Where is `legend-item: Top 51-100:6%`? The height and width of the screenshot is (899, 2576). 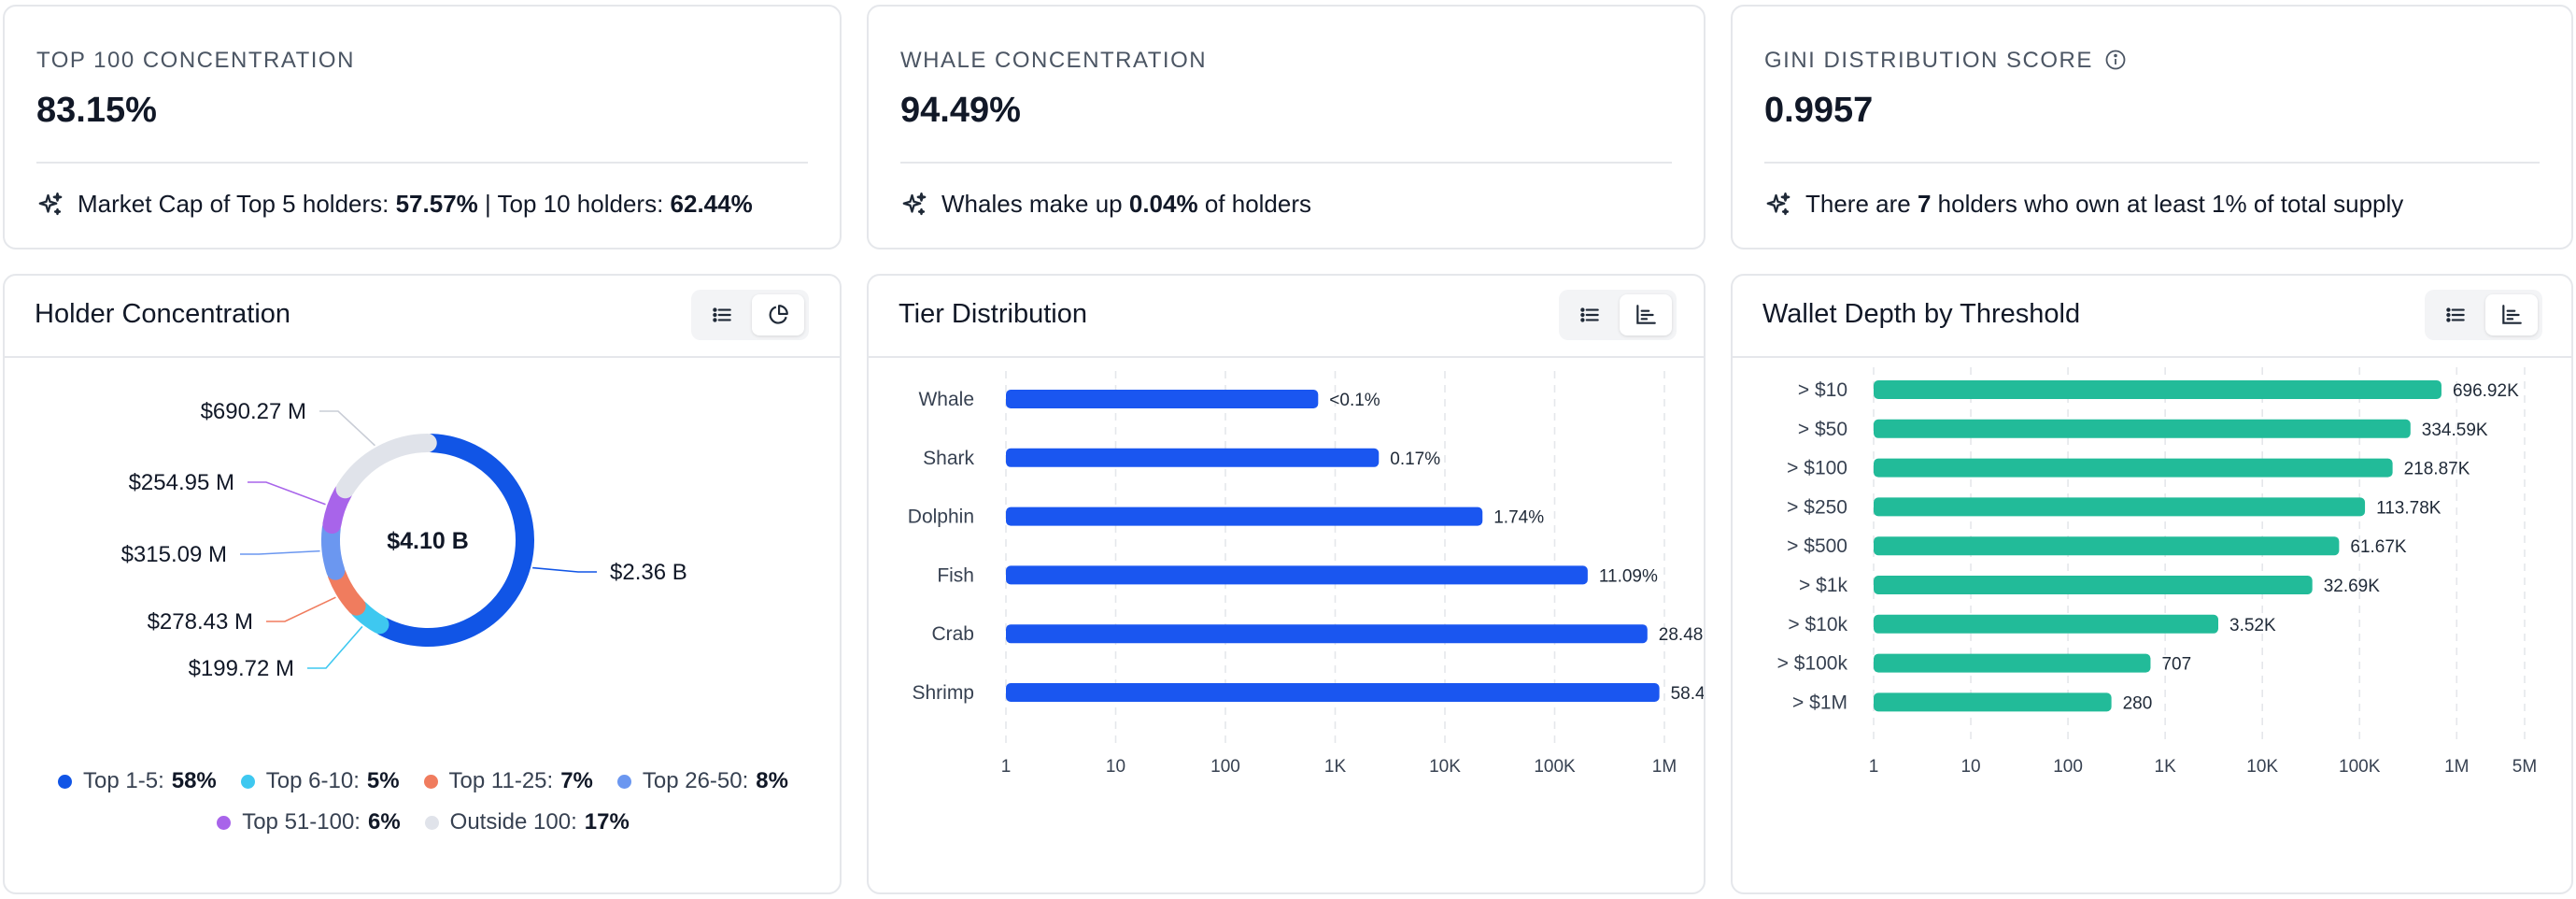 legend-item: Top 51-100:6% is located at coordinates (309, 822).